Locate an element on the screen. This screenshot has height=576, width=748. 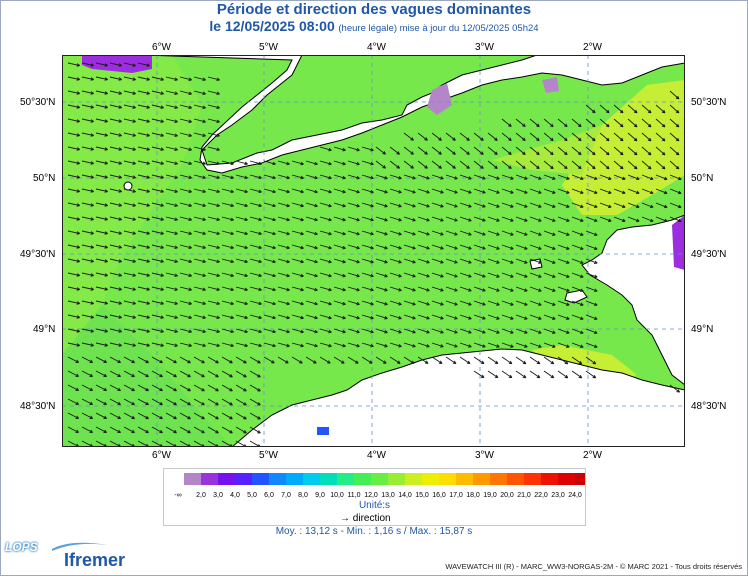
legend-tick-label: 4,0 is located at coordinates (235, 495).